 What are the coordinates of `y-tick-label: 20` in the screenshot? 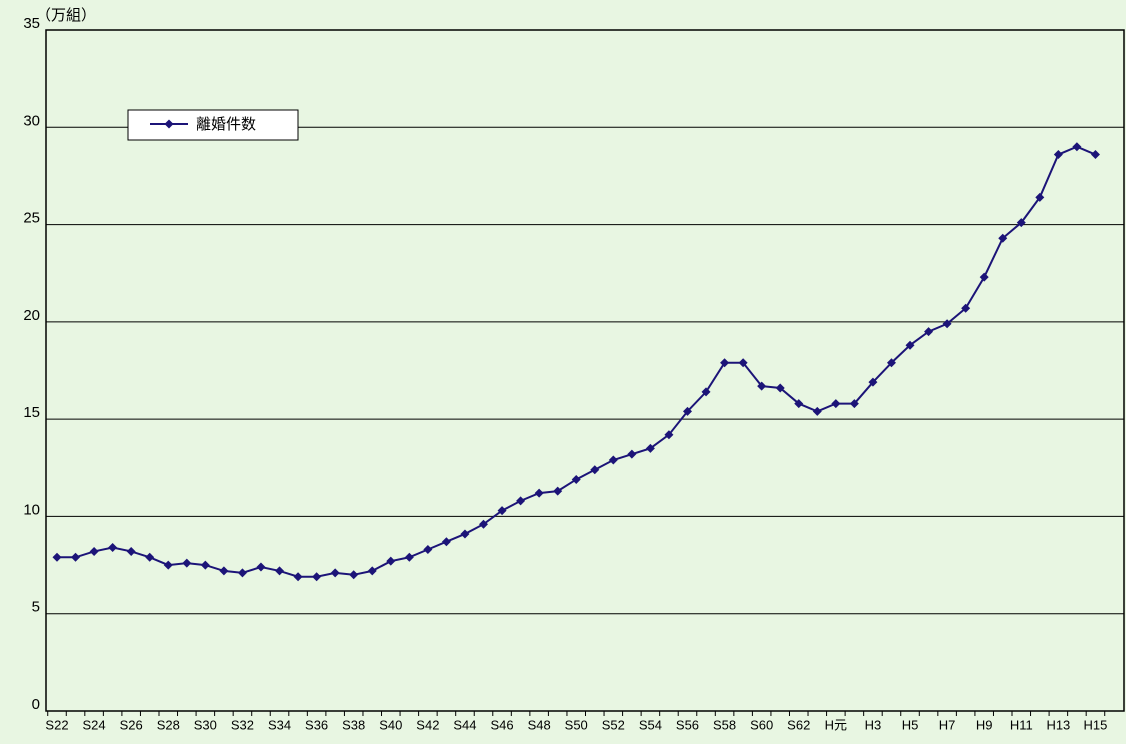 It's located at (31, 315).